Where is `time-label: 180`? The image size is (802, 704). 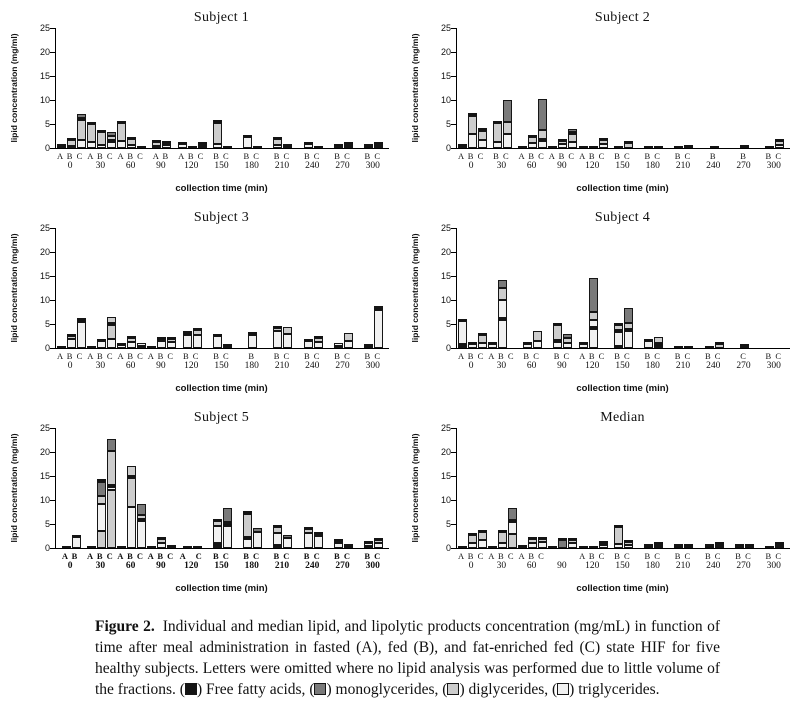 time-label: 180 is located at coordinates (652, 166).